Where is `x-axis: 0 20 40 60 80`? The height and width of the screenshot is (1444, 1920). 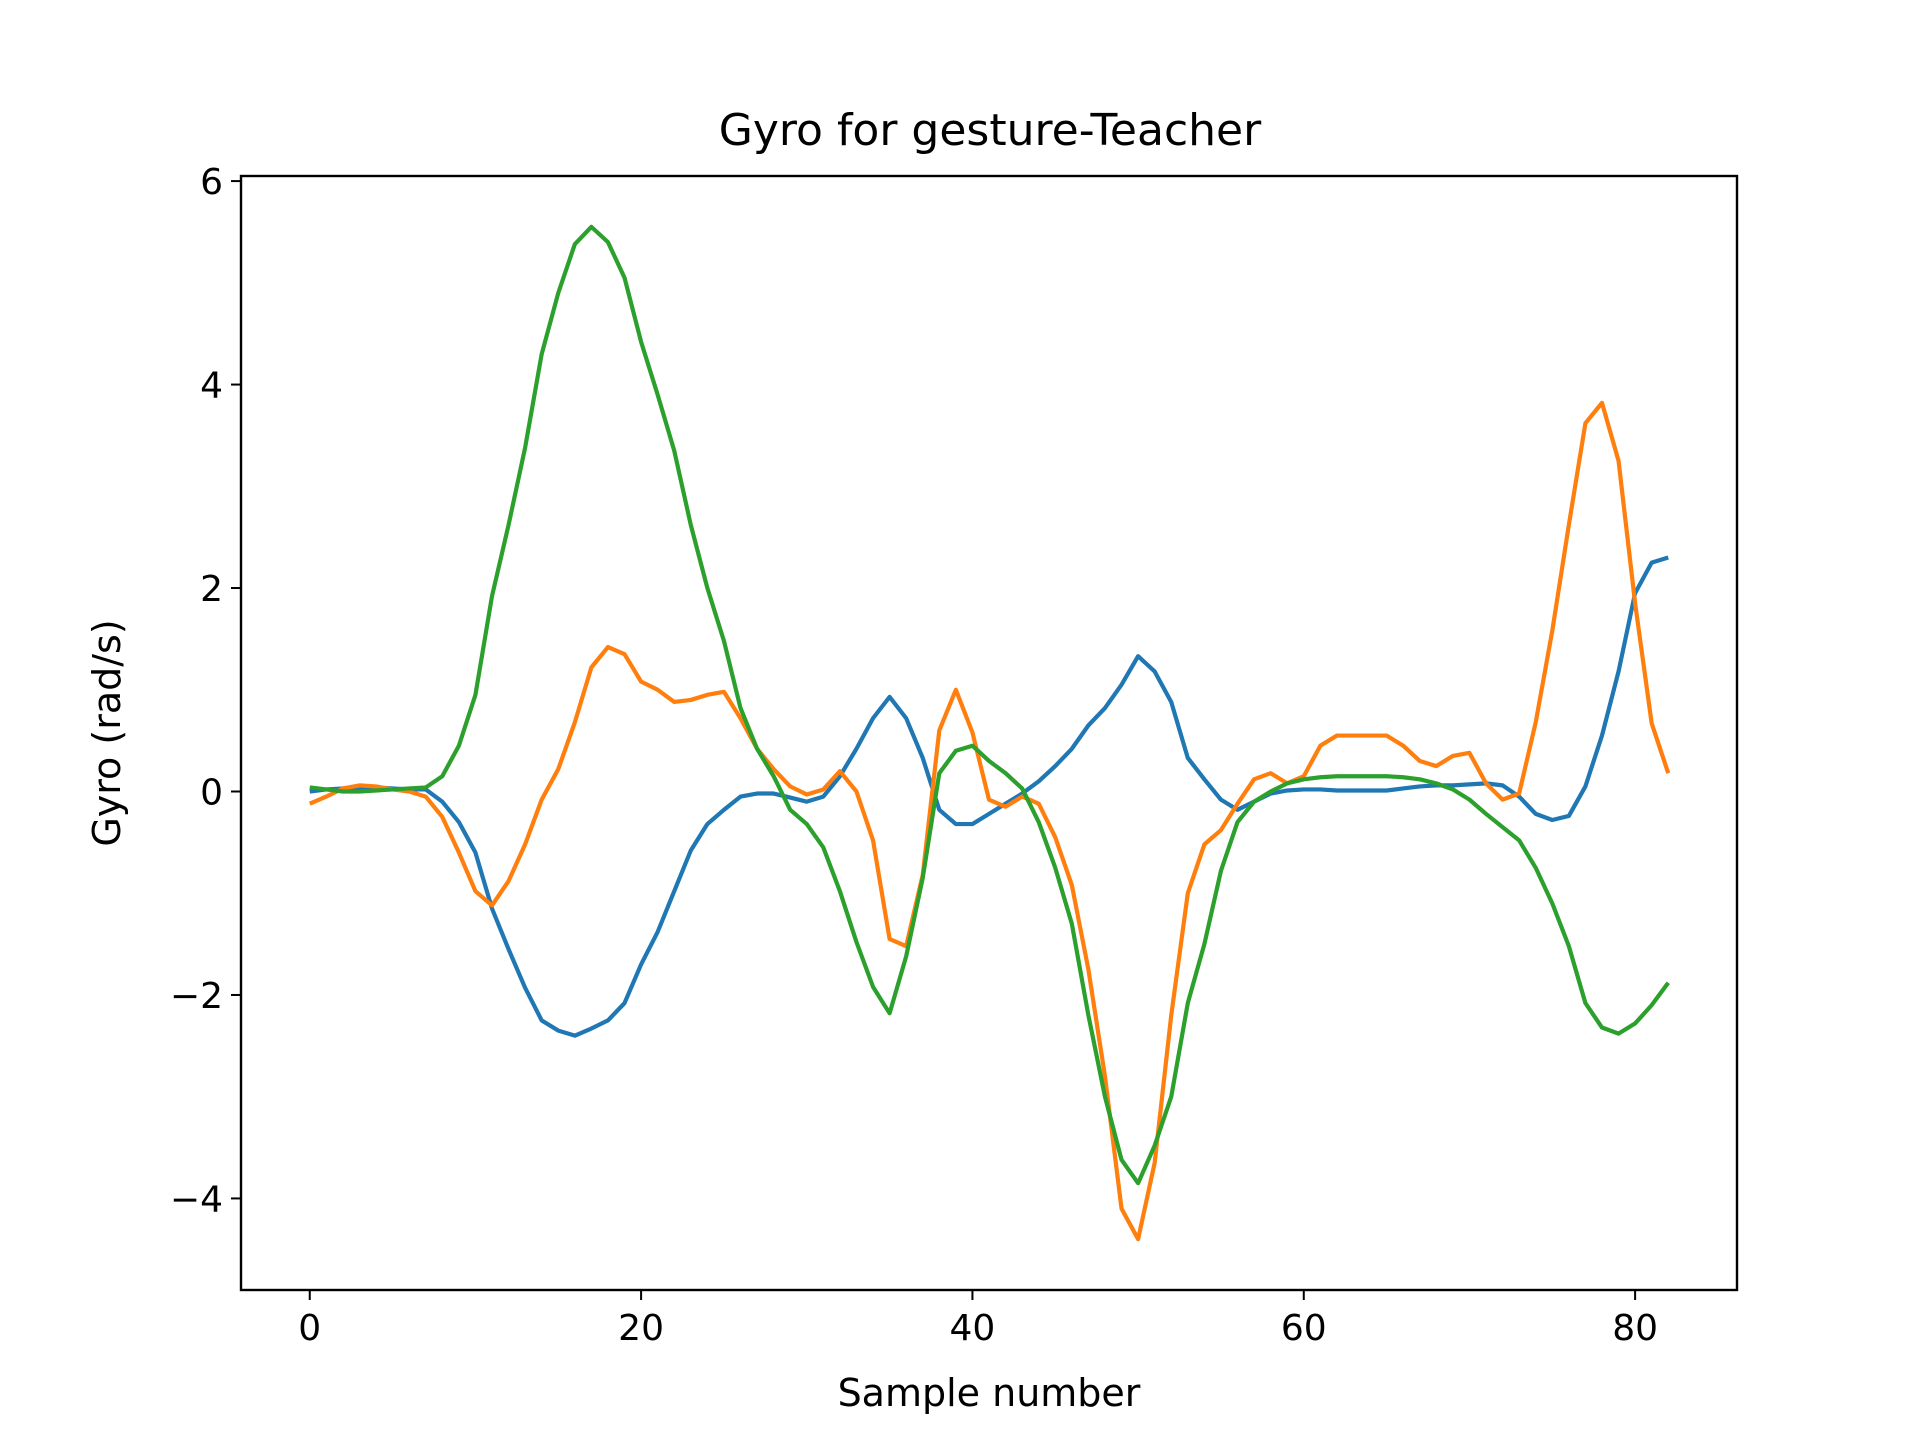 x-axis: 0 20 40 60 80 is located at coordinates (978, 1319).